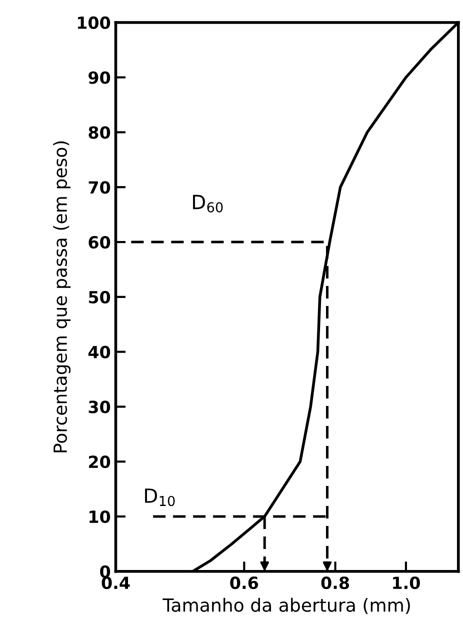 The image size is (463, 642). What do you see at coordinates (160, 497) in the screenshot?
I see `annotation: D$_{10}$` at bounding box center [160, 497].